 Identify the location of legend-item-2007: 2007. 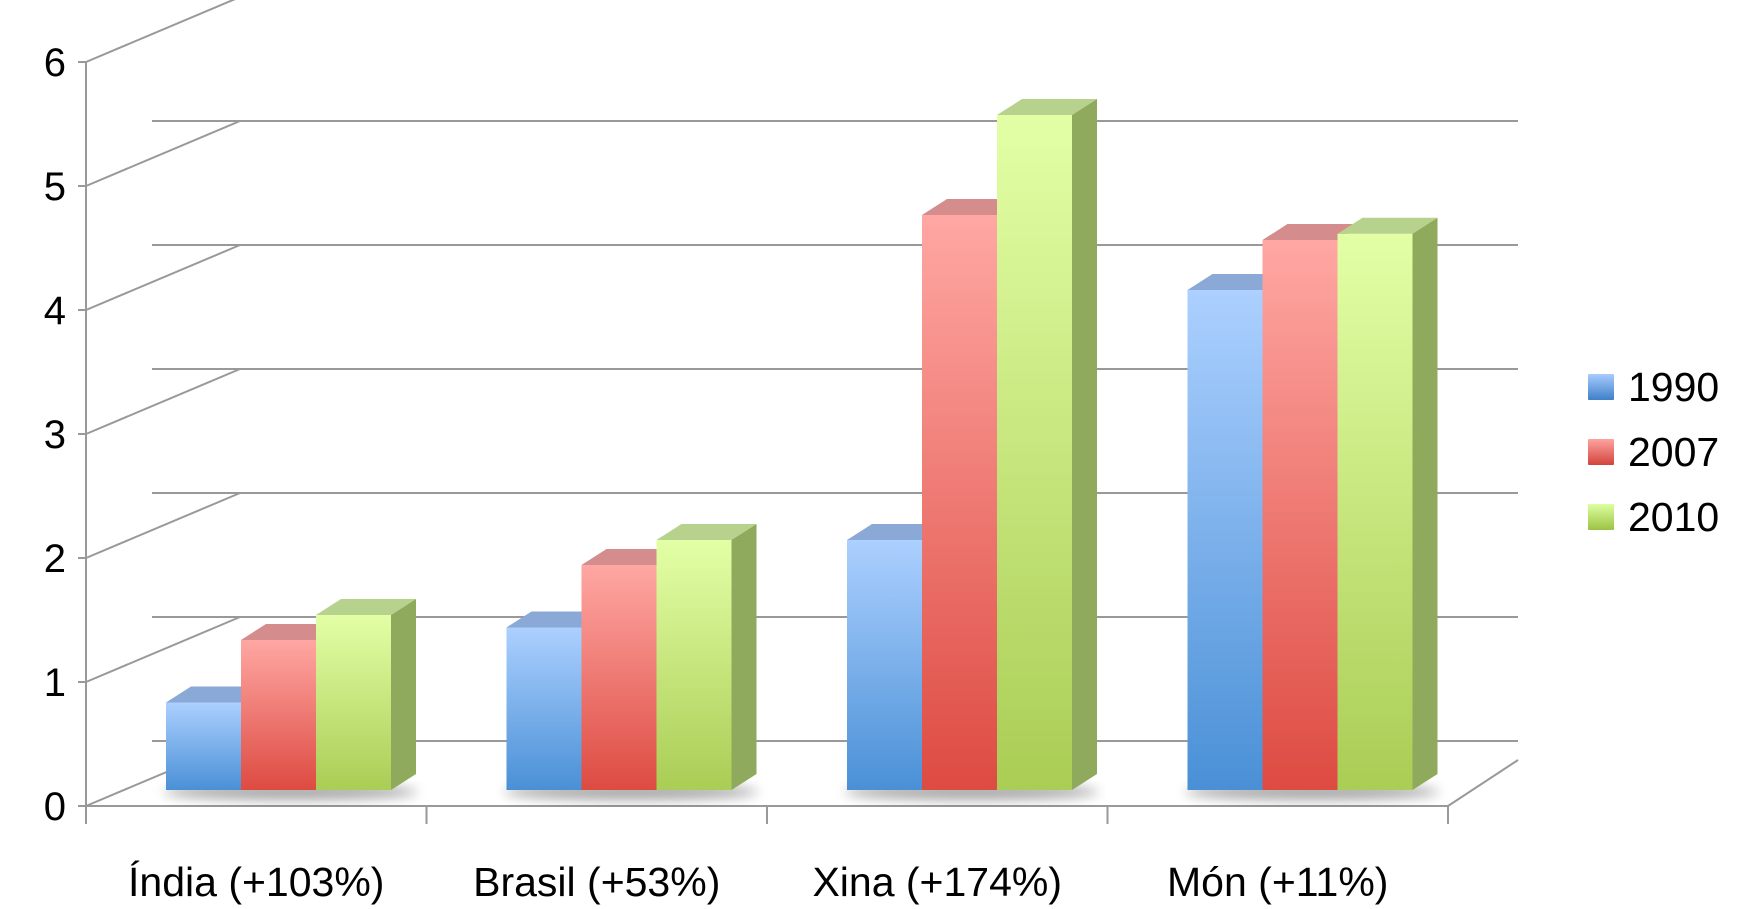
(1663, 461).